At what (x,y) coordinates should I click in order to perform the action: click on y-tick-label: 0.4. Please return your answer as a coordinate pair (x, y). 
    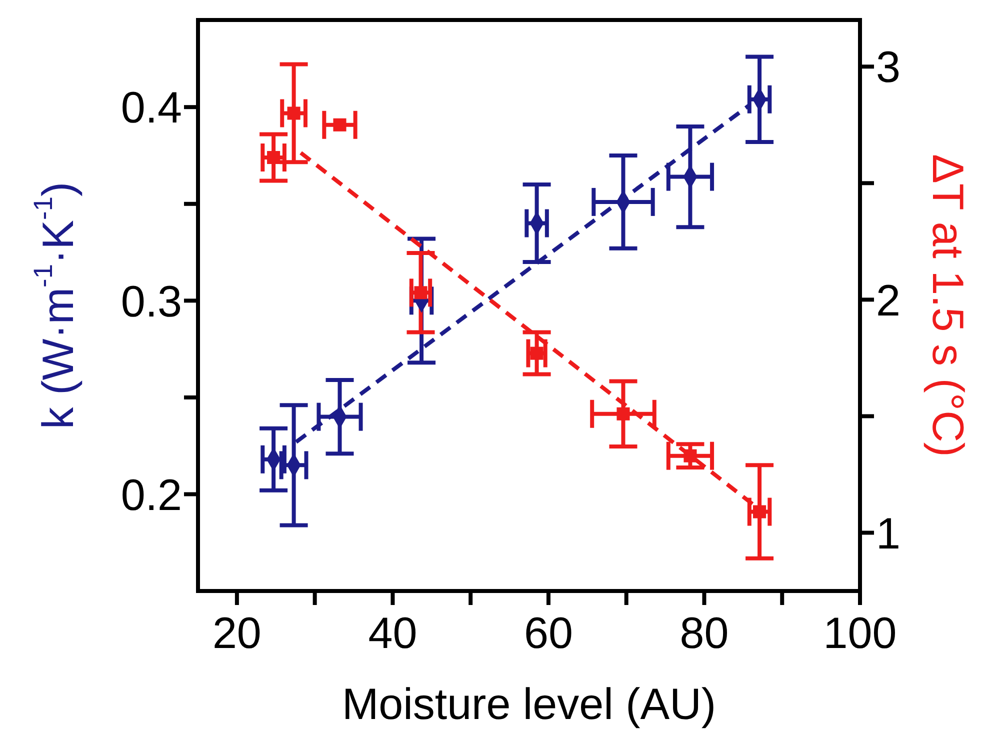
    Looking at the image, I should click on (151, 108).